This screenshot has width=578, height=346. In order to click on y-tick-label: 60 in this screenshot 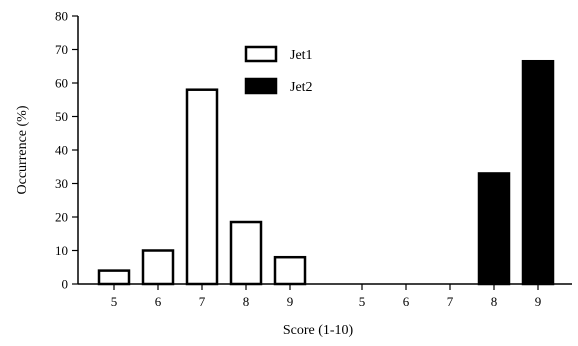, I will do `click(61, 83)`.